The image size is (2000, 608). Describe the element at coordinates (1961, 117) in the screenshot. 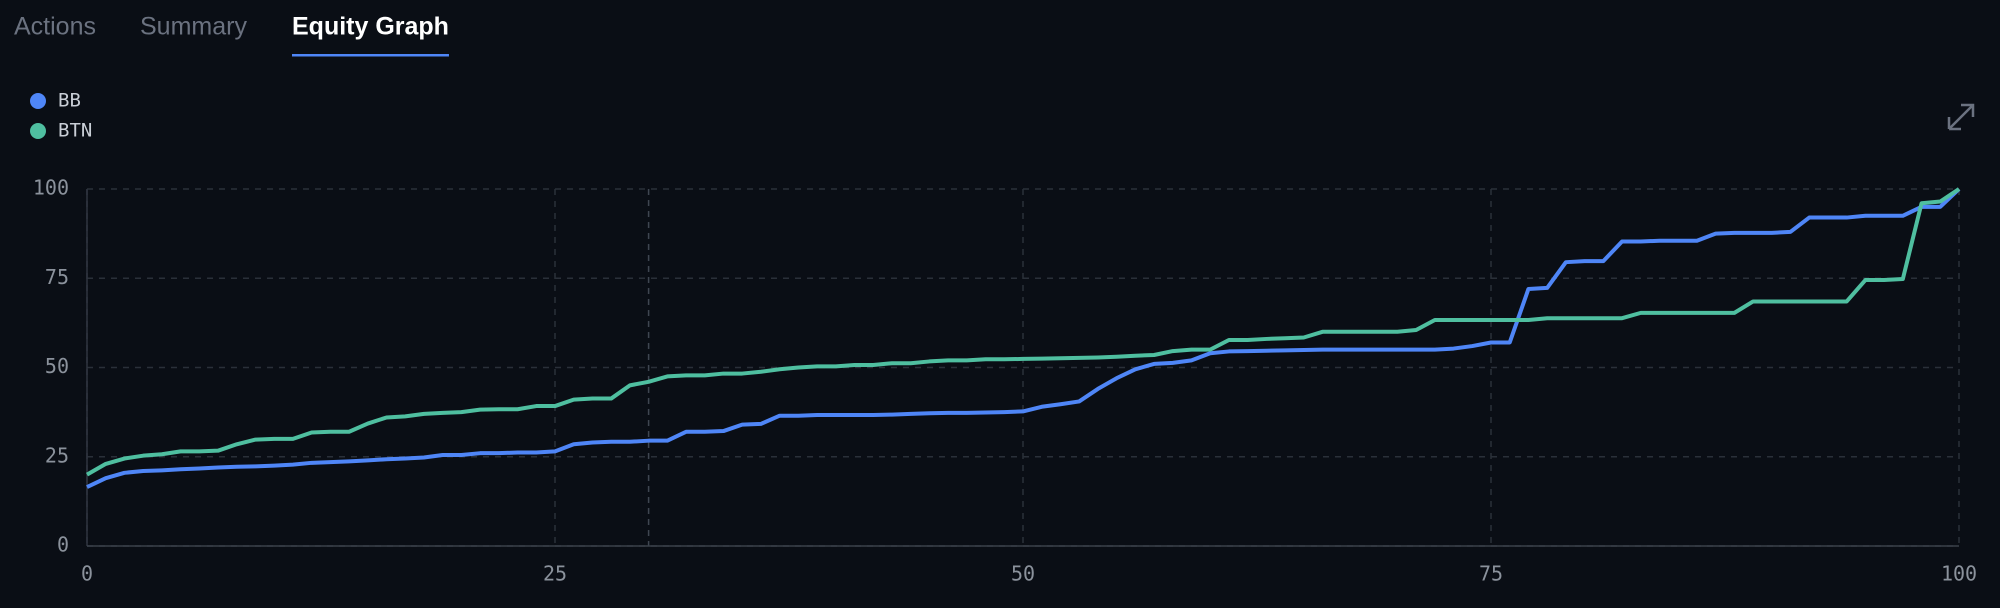

I see `expand-icon` at that location.